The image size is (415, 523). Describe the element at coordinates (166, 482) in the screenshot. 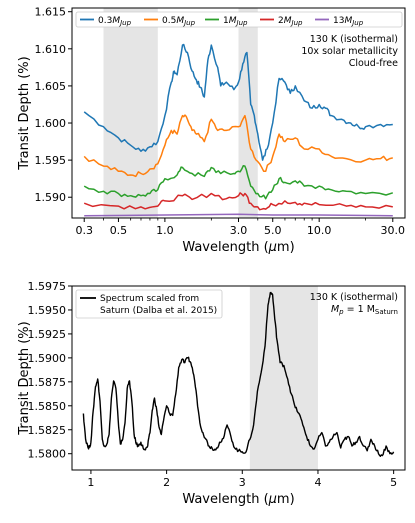

I see `x-tick-label: 2` at that location.